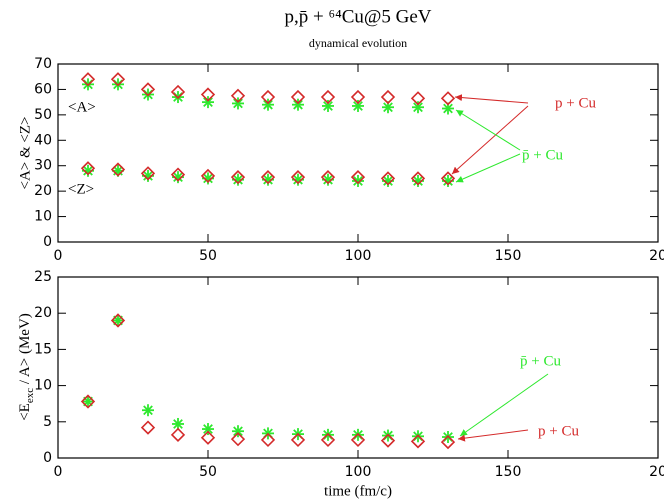 The image size is (664, 501). I want to click on y-tick-label: 60, so click(43, 89).